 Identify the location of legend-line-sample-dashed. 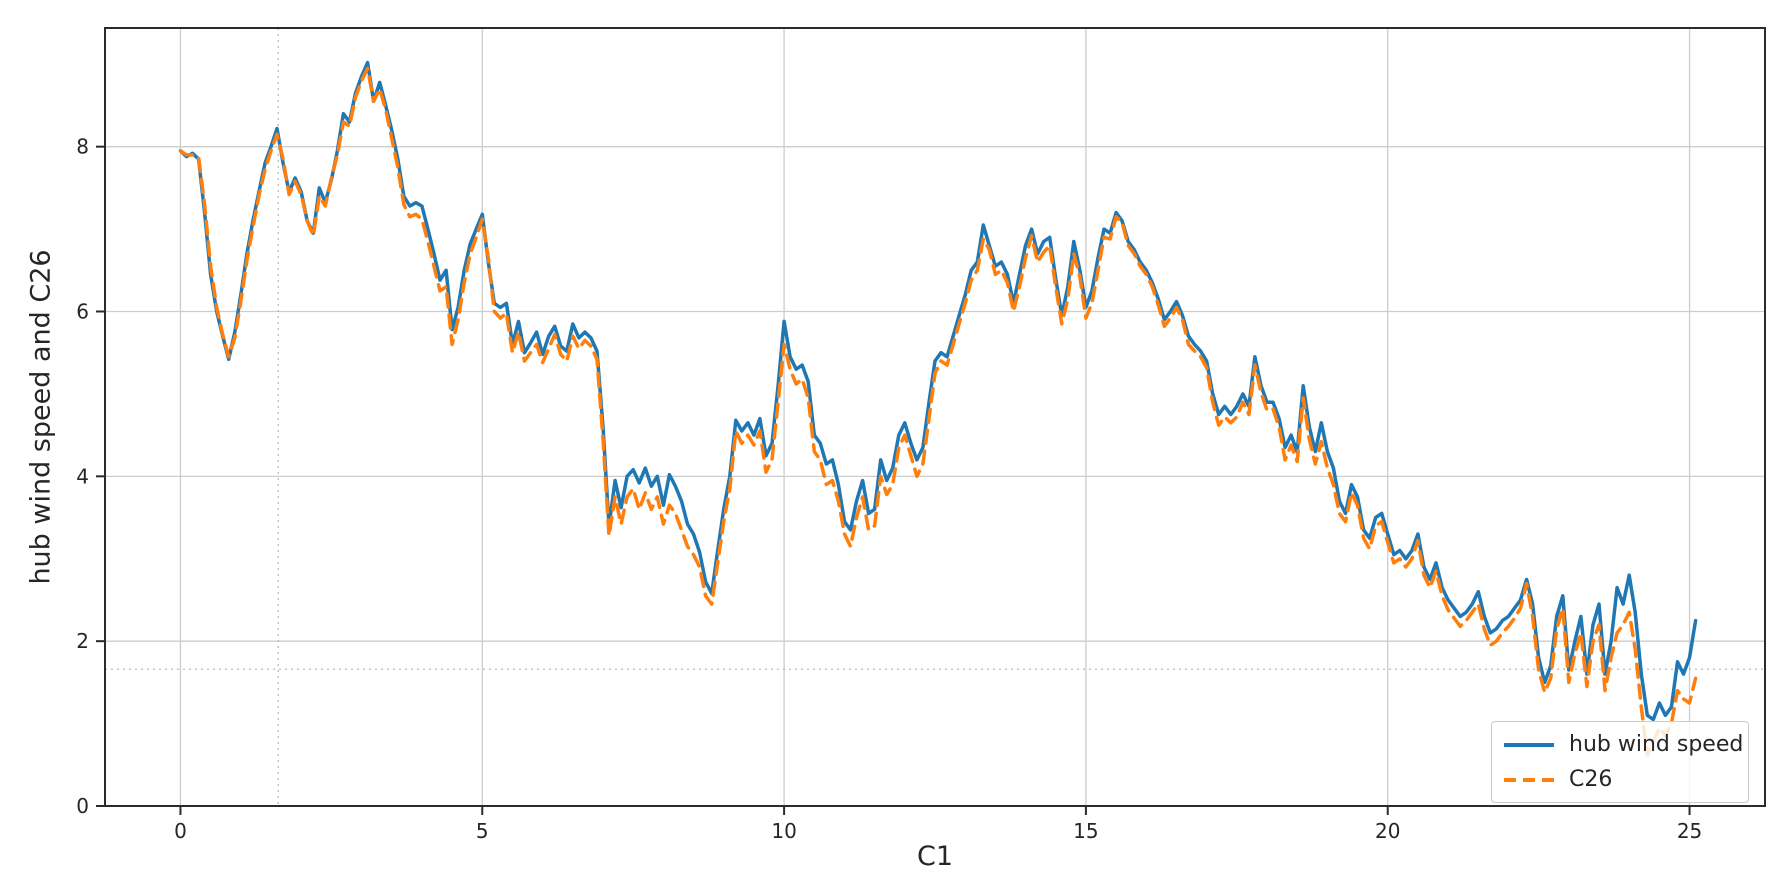
(1529, 779).